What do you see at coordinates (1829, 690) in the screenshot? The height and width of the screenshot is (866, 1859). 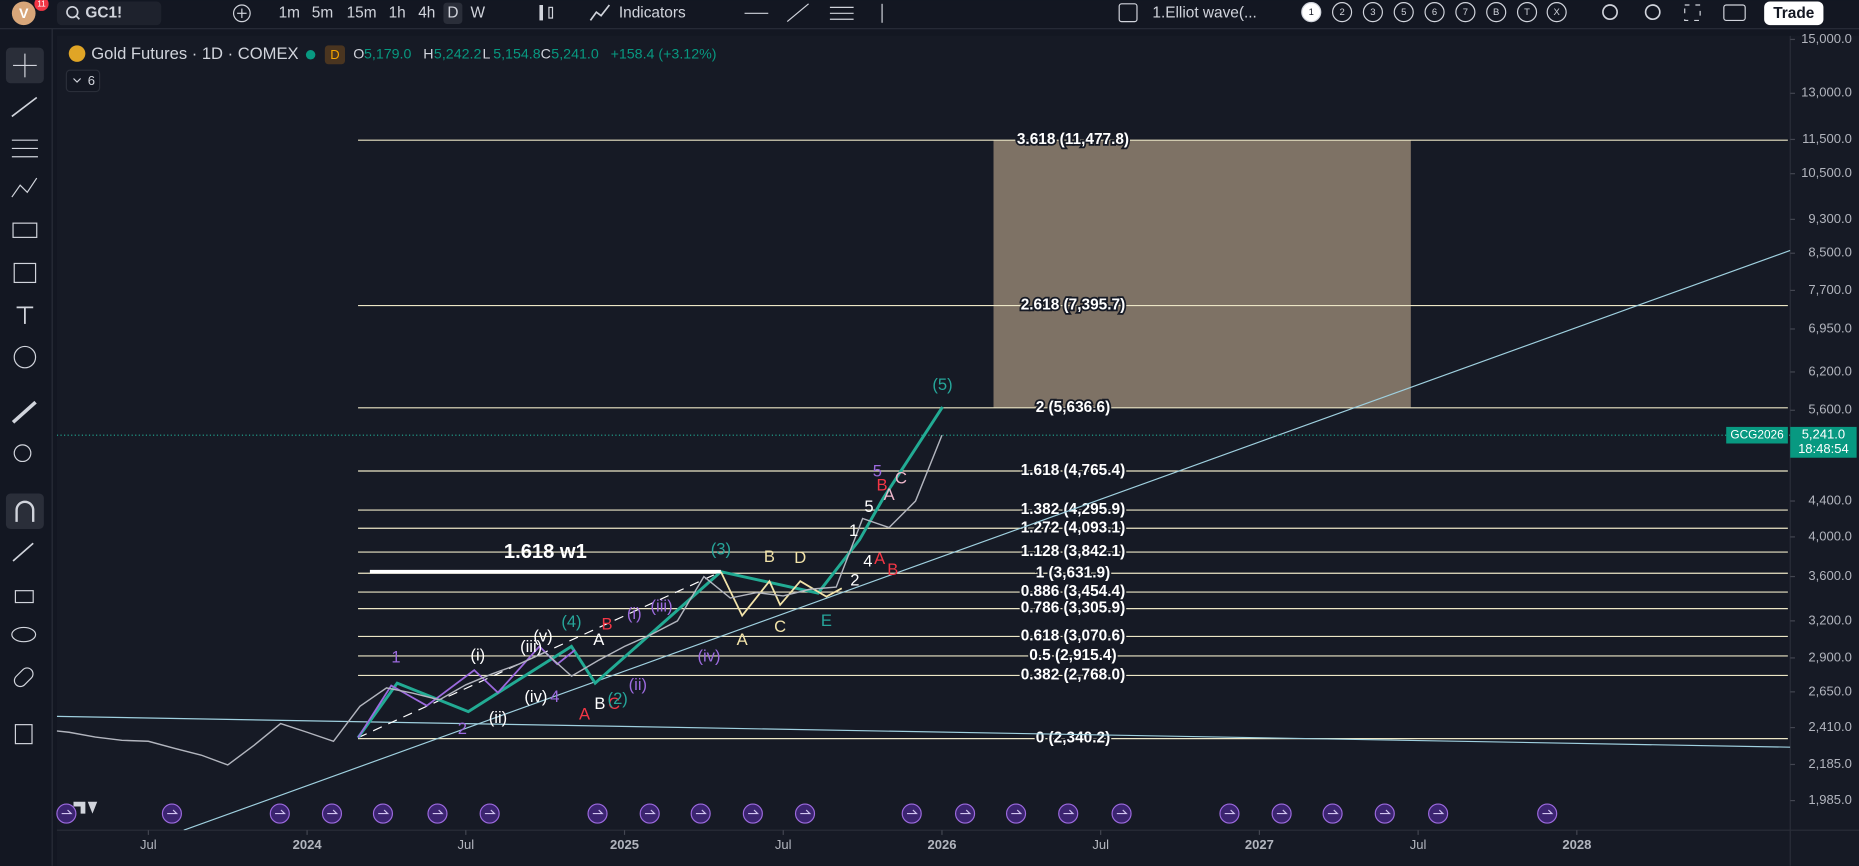 I see `y-tick-label: 2,650.0` at bounding box center [1829, 690].